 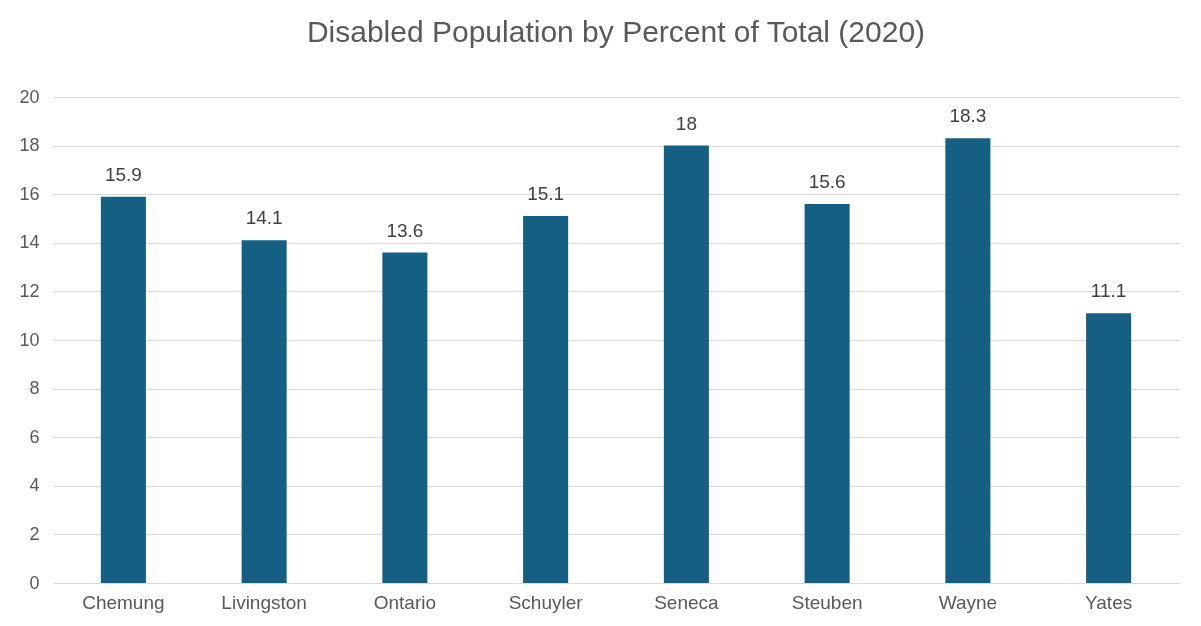 What do you see at coordinates (968, 116) in the screenshot?
I see `data-label: 18.3` at bounding box center [968, 116].